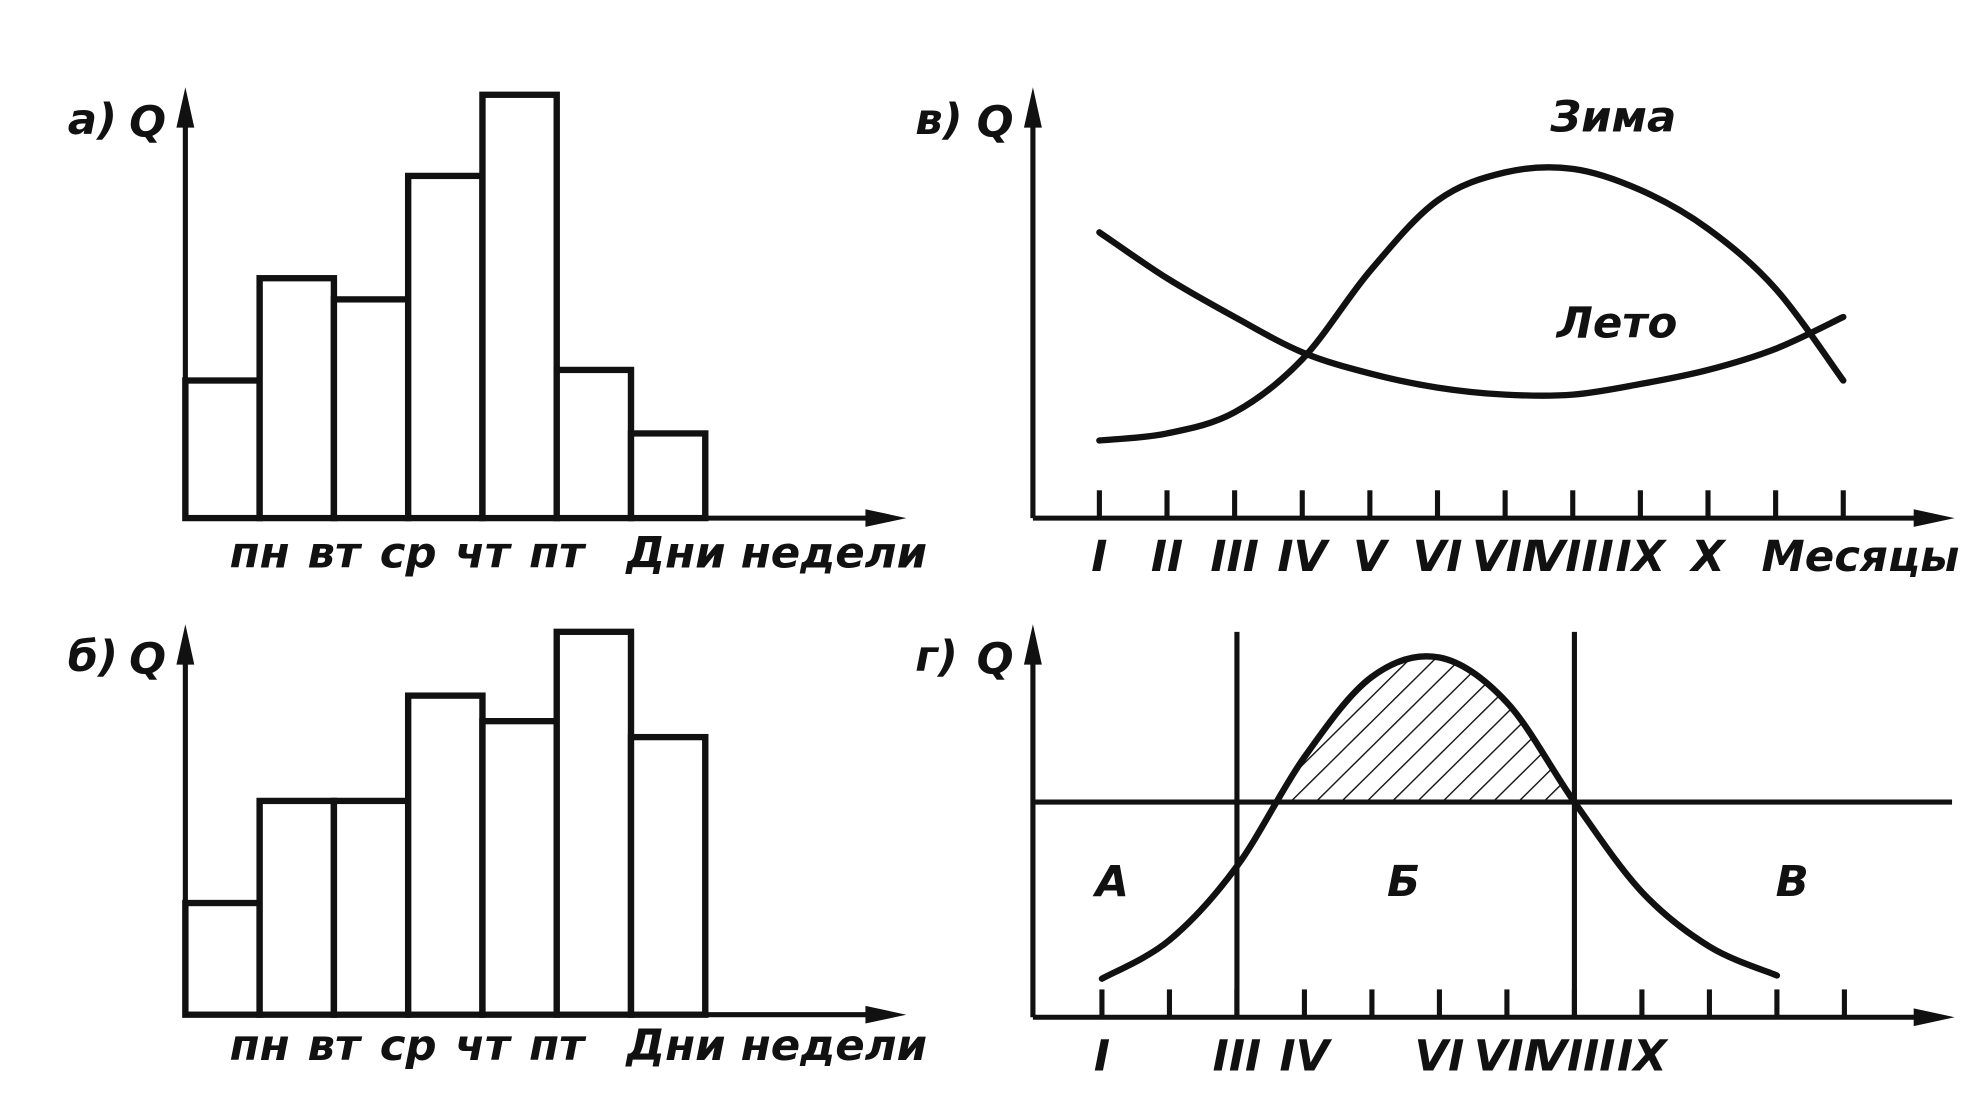 The height and width of the screenshot is (1112, 1984). Describe the element at coordinates (92, 120) in the screenshot. I see `panel-label: а)` at that location.